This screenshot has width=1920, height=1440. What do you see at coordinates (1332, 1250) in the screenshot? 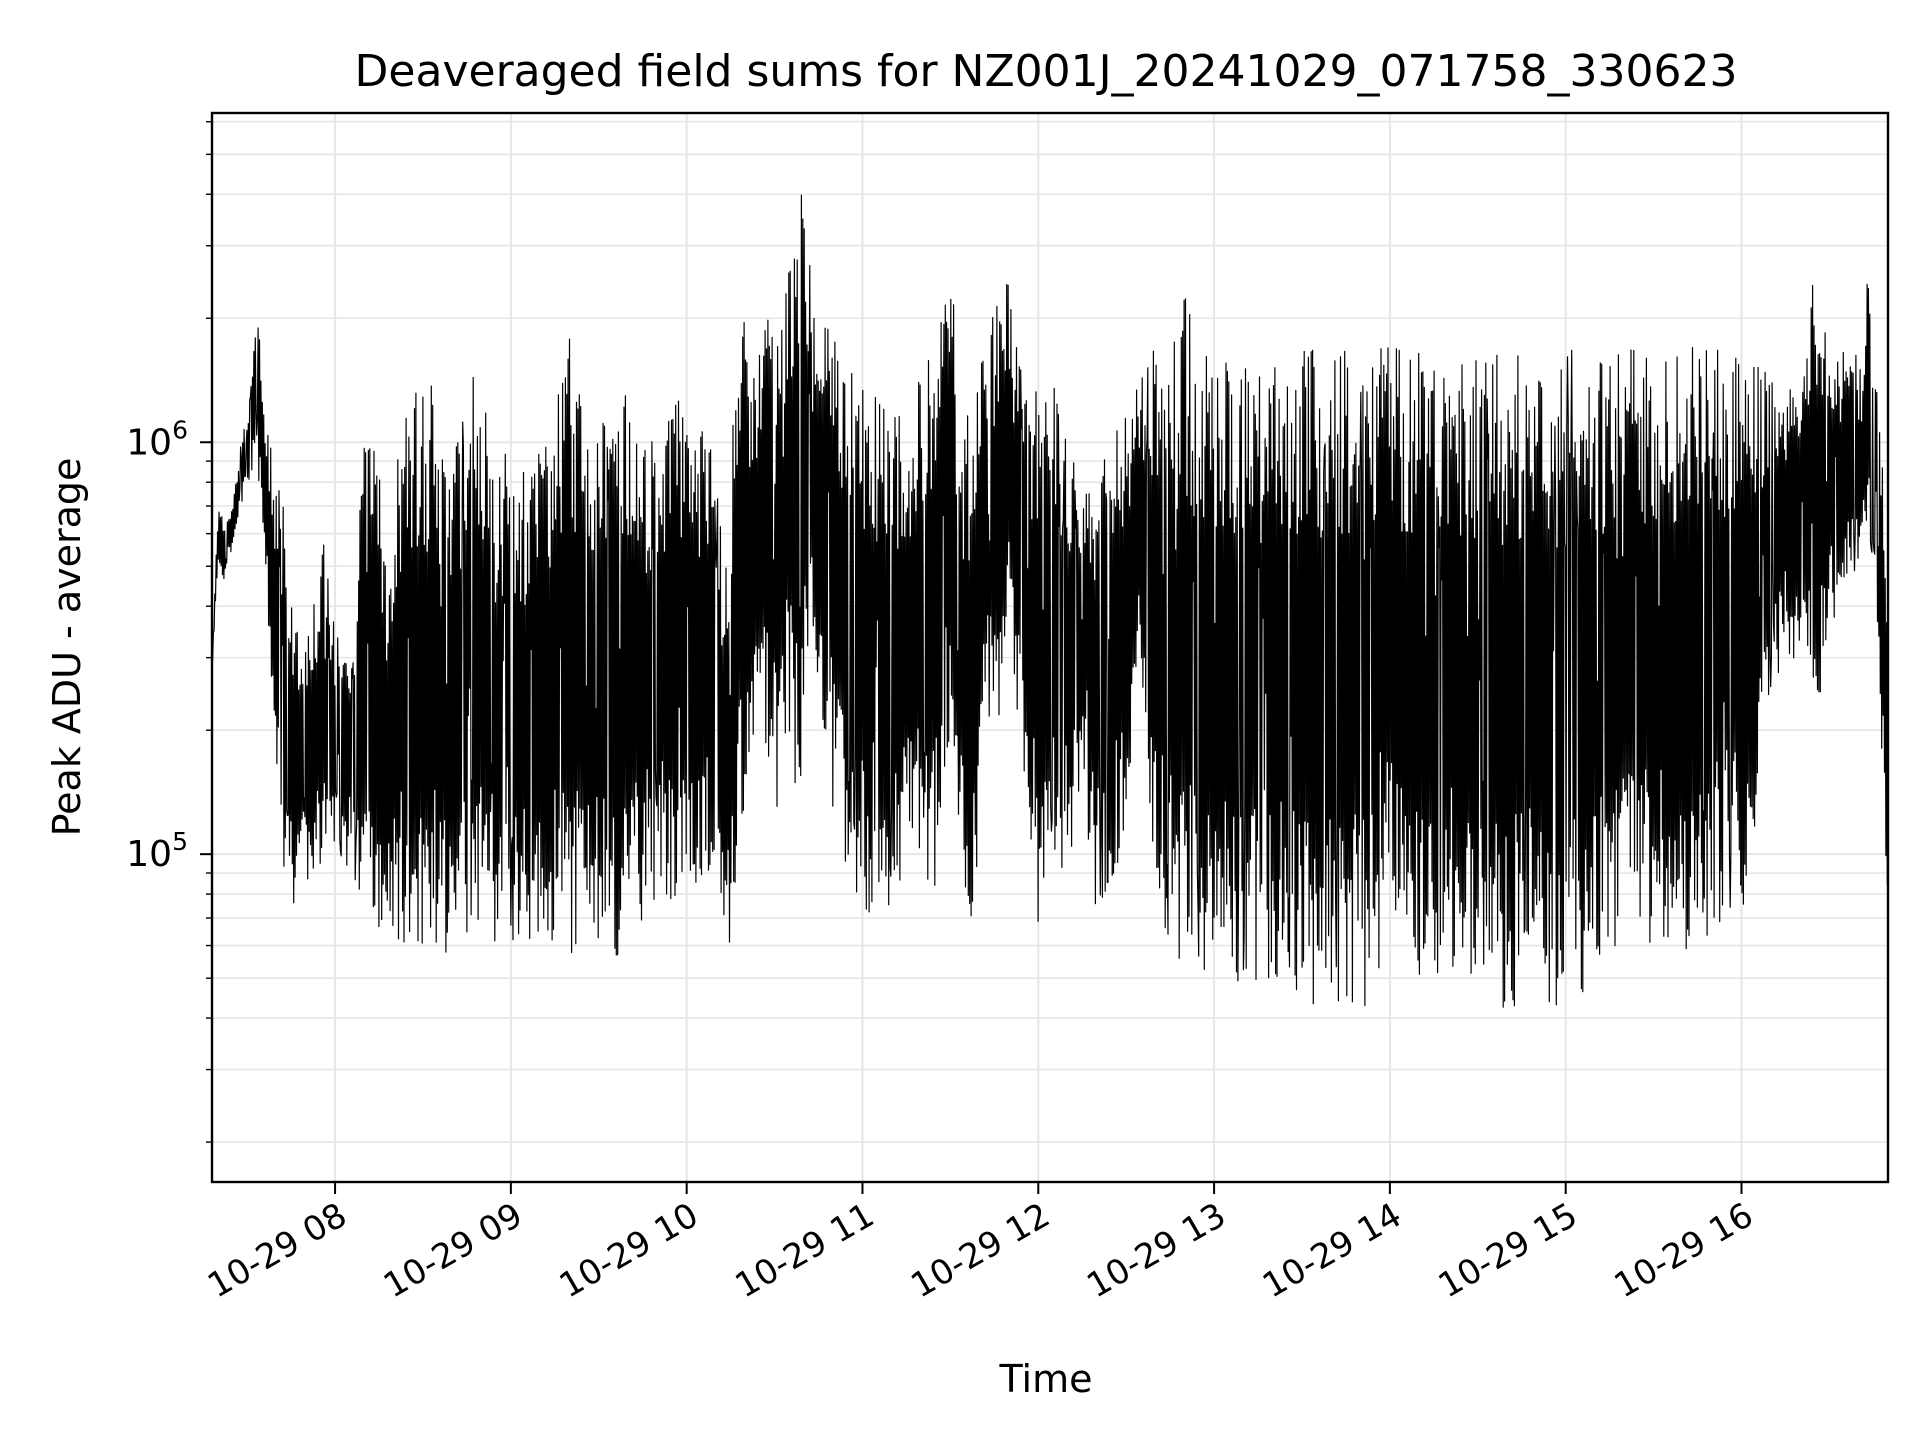
I see `x-tick-label: 10-29 14` at bounding box center [1332, 1250].